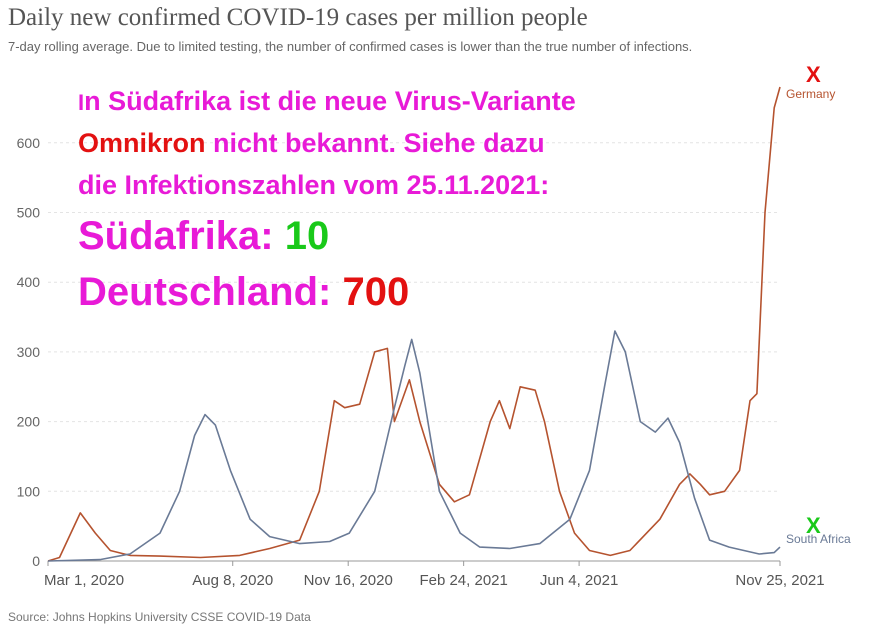 This screenshot has height=635, width=873. Describe the element at coordinates (813, 74) in the screenshot. I see `germany-x-mark: X` at that location.